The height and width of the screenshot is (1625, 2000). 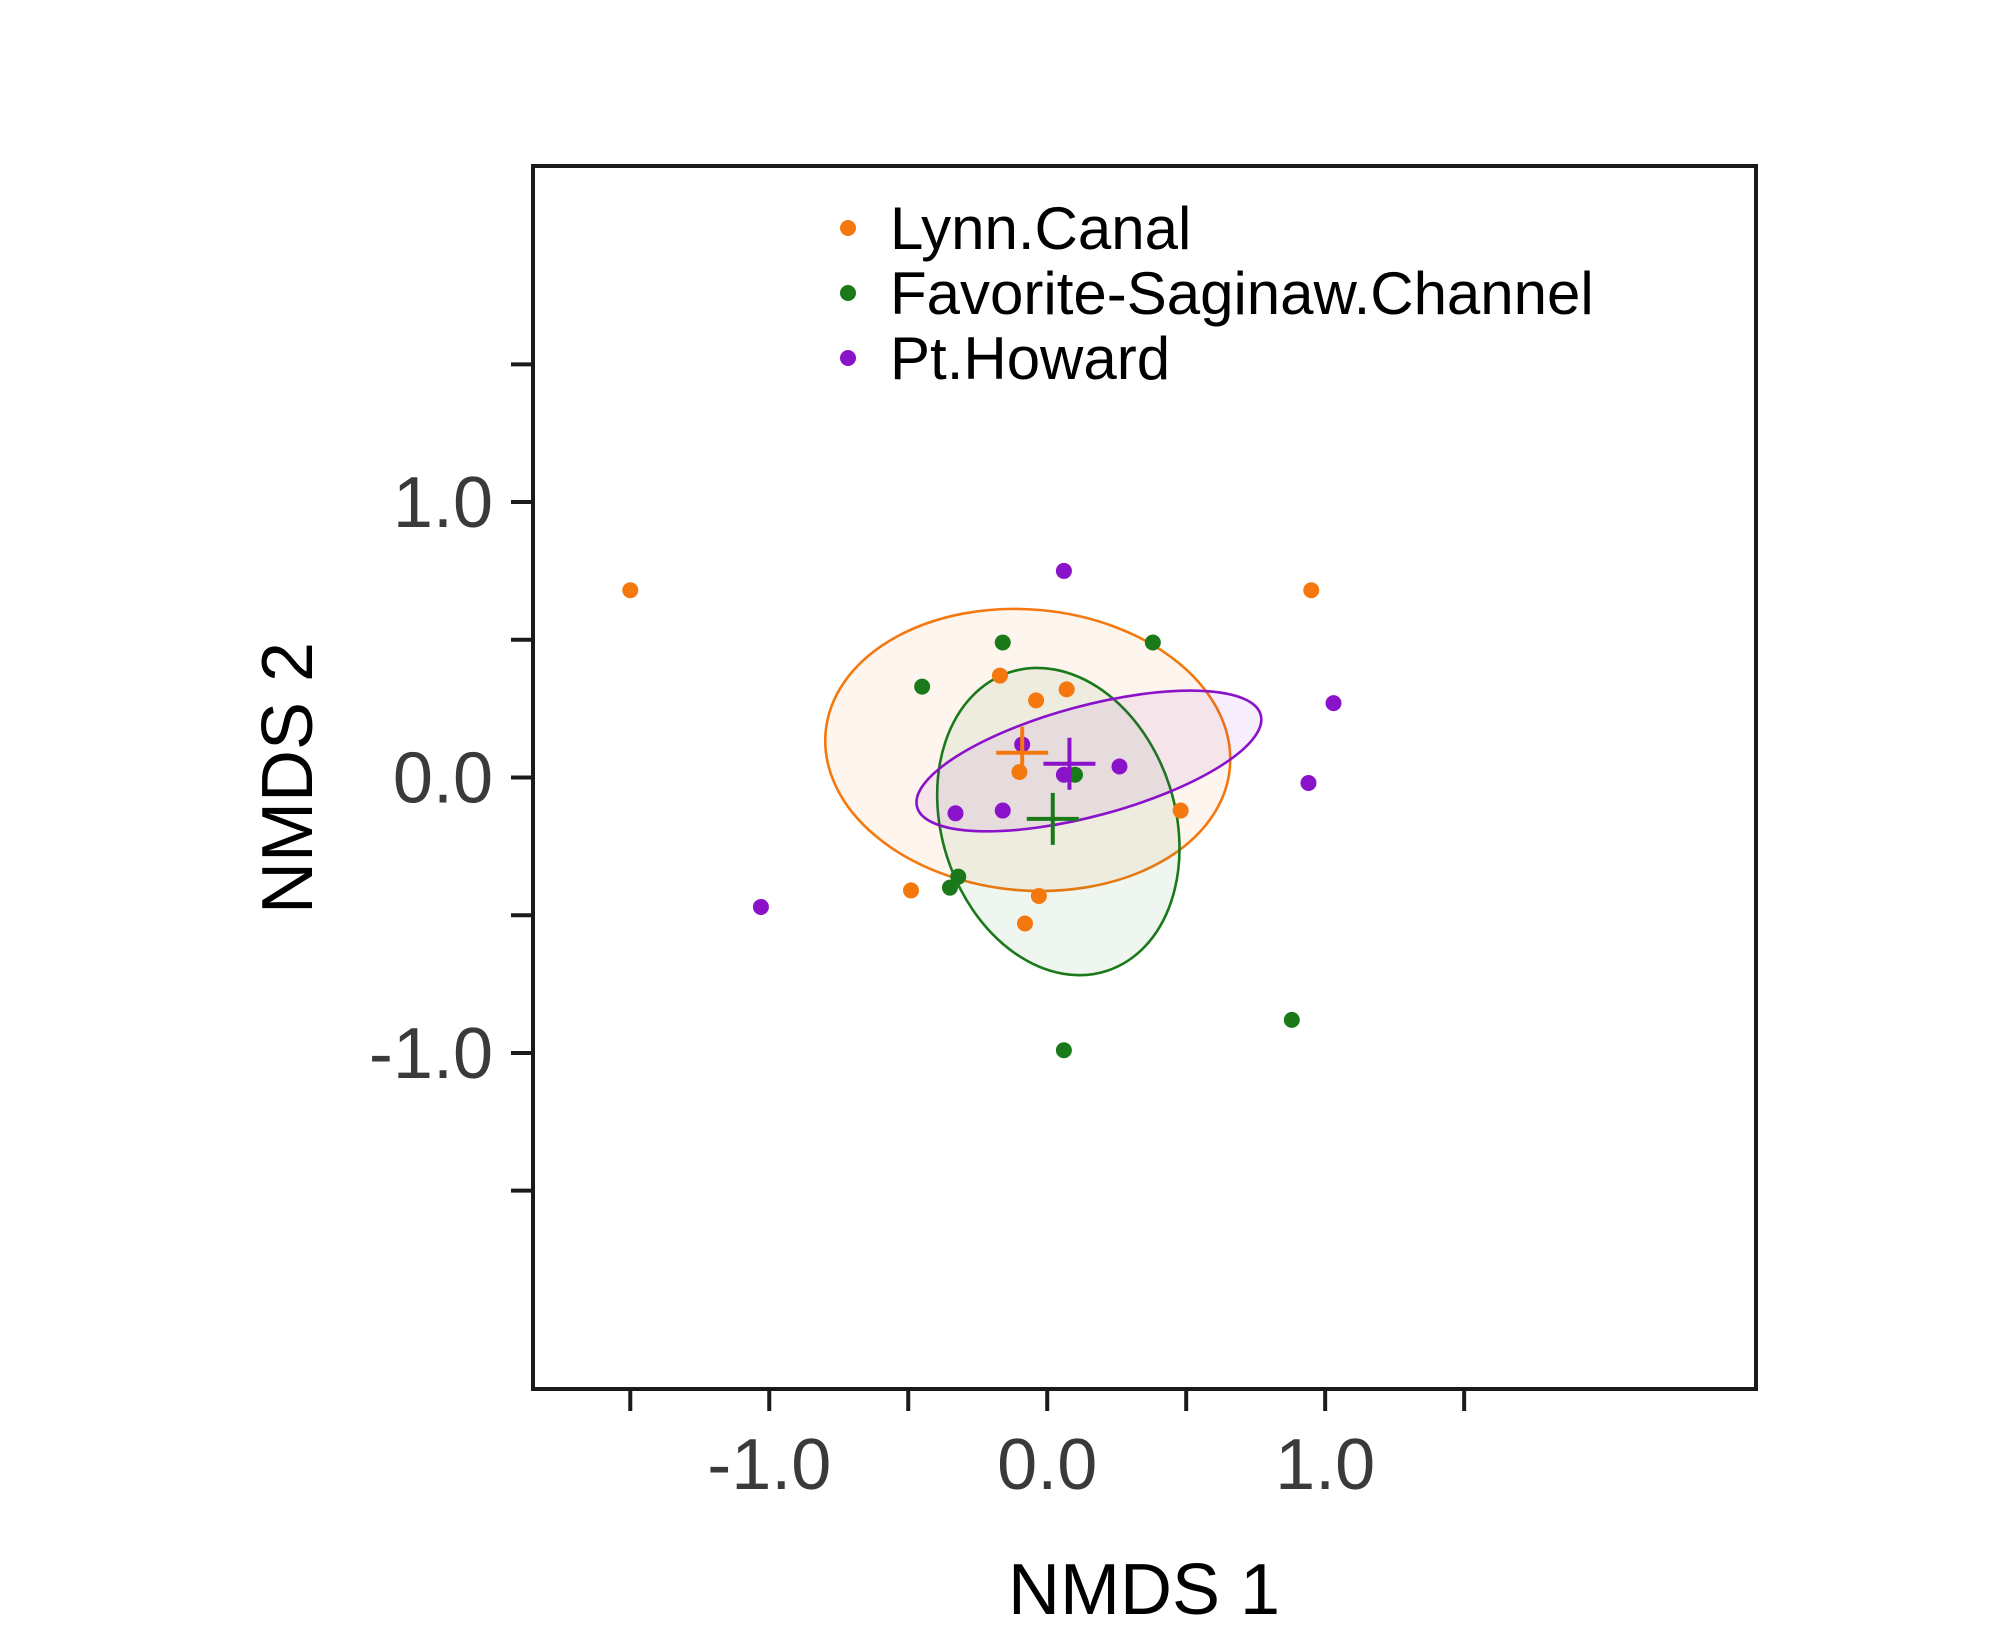 What do you see at coordinates (1325, 1465) in the screenshot?
I see `x-tick-label: 1.0` at bounding box center [1325, 1465].